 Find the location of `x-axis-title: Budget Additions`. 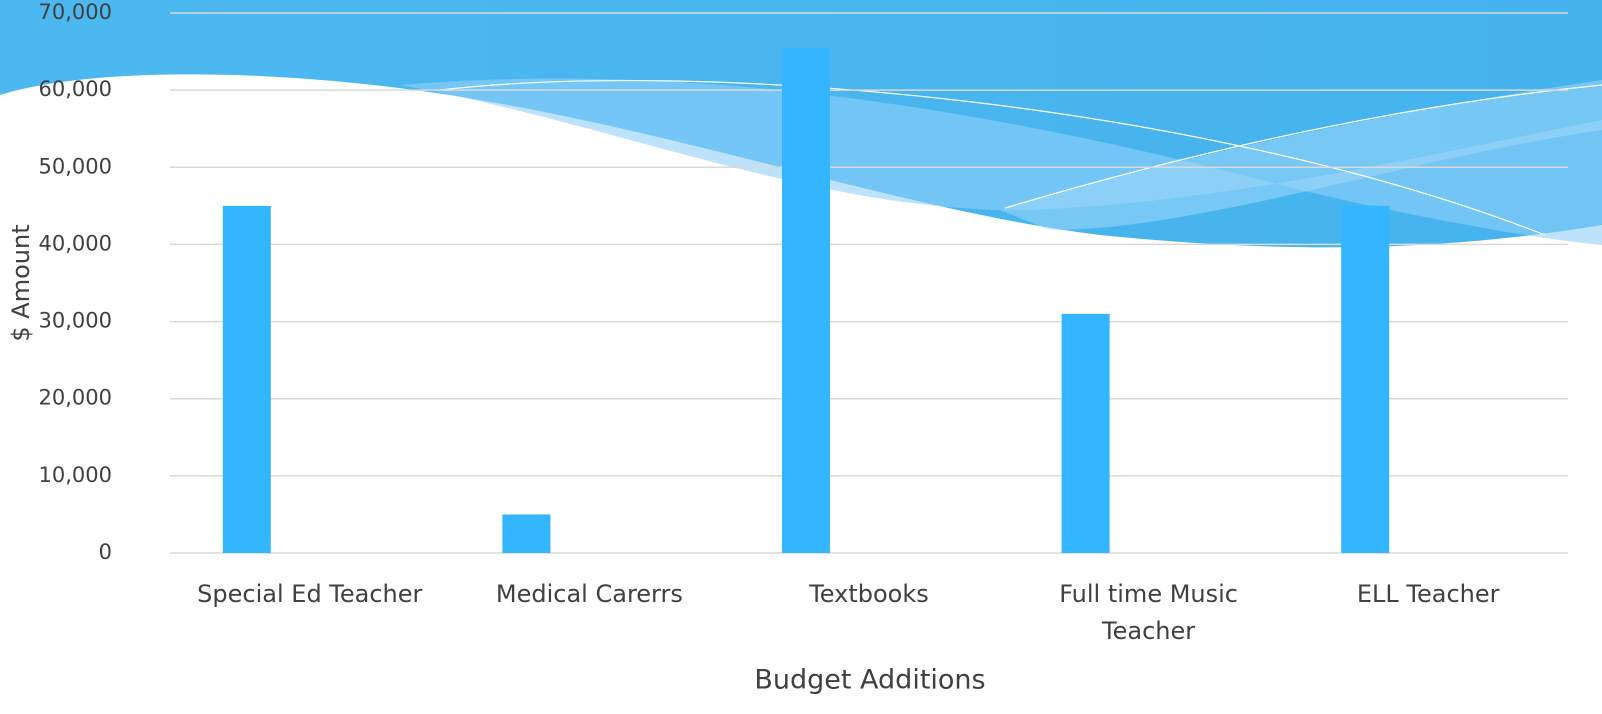

x-axis-title: Budget Additions is located at coordinates (869, 680).